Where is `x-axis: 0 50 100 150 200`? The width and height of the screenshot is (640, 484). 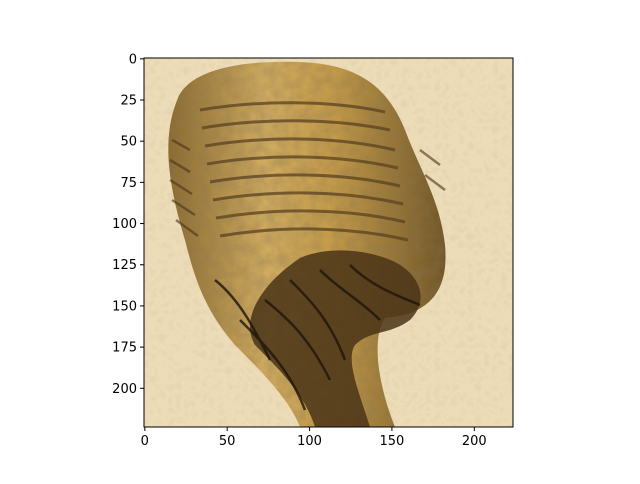
x-axis: 0 50 100 150 200 is located at coordinates (314, 438).